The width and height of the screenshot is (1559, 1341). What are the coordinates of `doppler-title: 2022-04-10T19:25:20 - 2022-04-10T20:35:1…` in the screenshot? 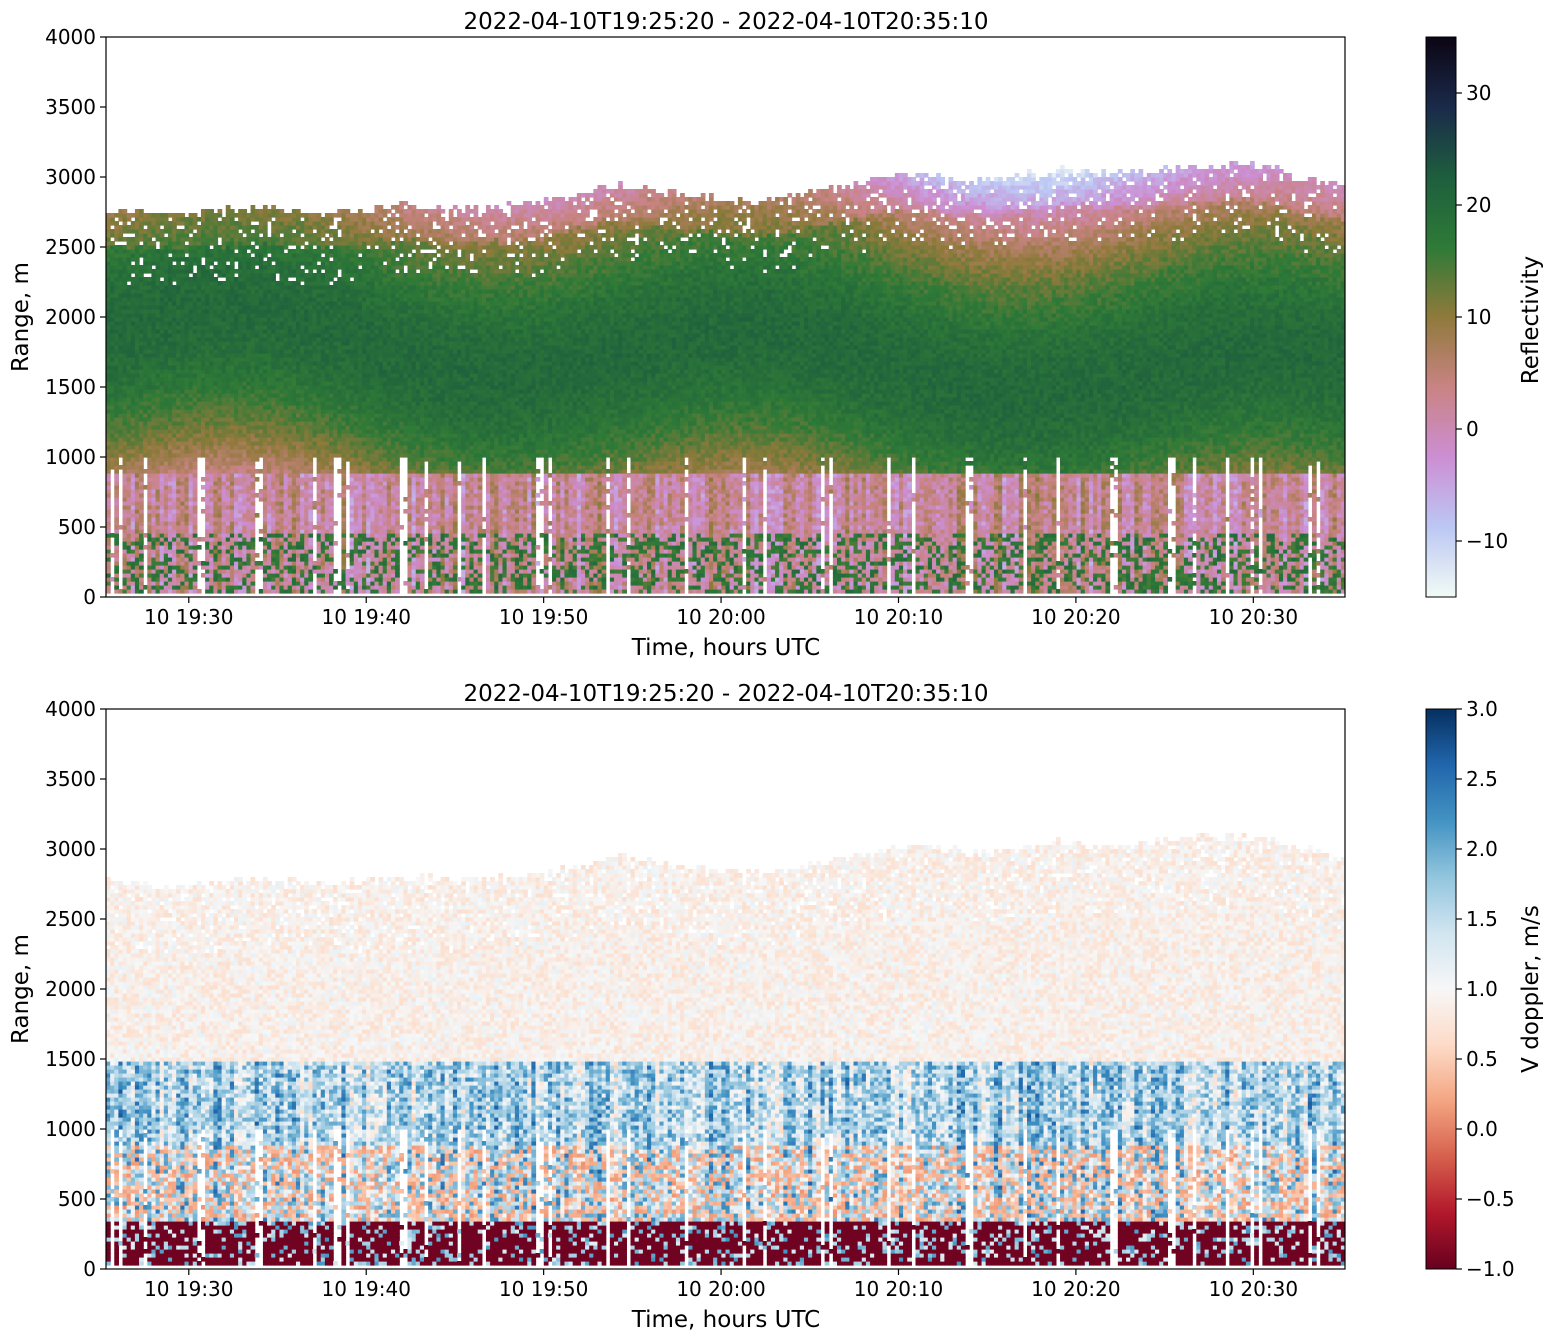 It's located at (726, 694).